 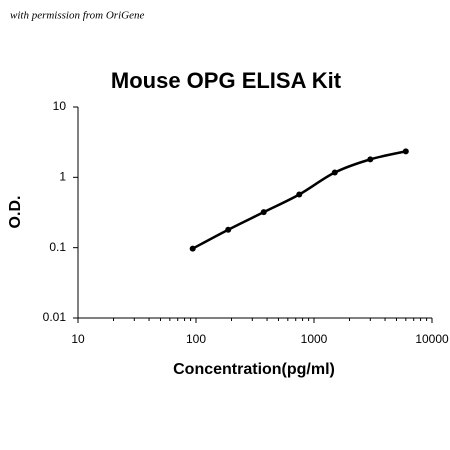 What do you see at coordinates (226, 80) in the screenshot?
I see `chart-title: Mouse OPG ELISA Kit` at bounding box center [226, 80].